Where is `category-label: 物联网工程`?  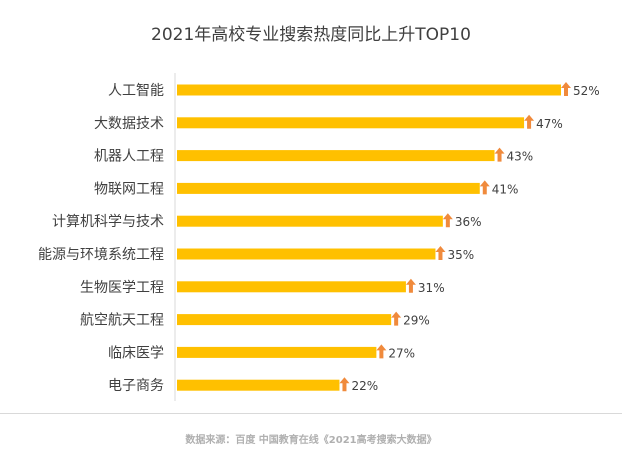 category-label: 物联网工程 is located at coordinates (129, 189).